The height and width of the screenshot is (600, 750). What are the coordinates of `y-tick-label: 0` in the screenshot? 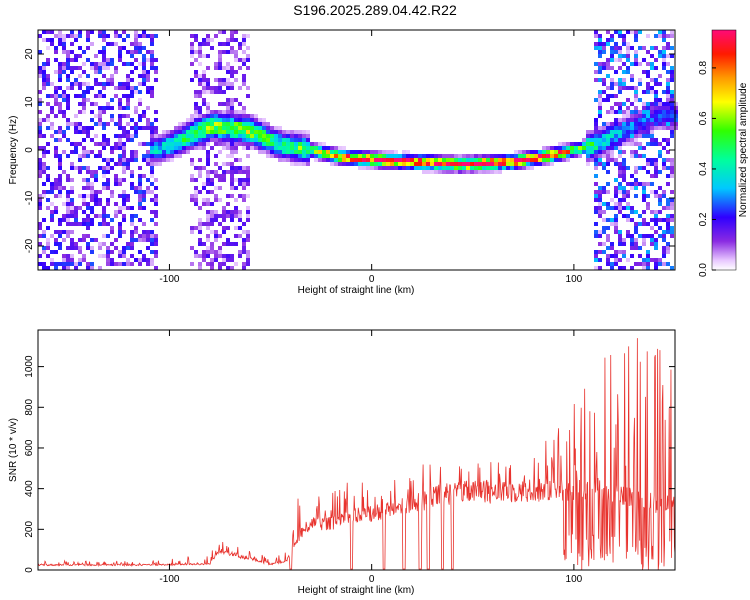 It's located at (29, 570).